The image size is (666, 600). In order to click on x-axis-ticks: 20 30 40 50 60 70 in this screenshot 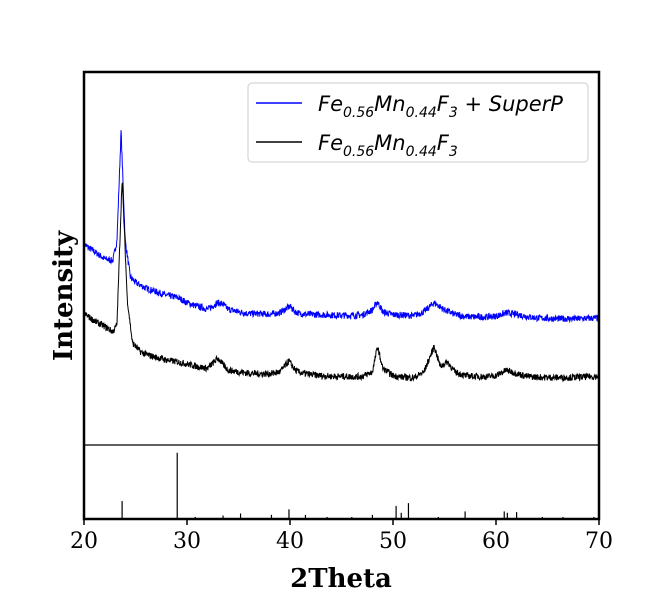, I will do `click(341, 536)`.